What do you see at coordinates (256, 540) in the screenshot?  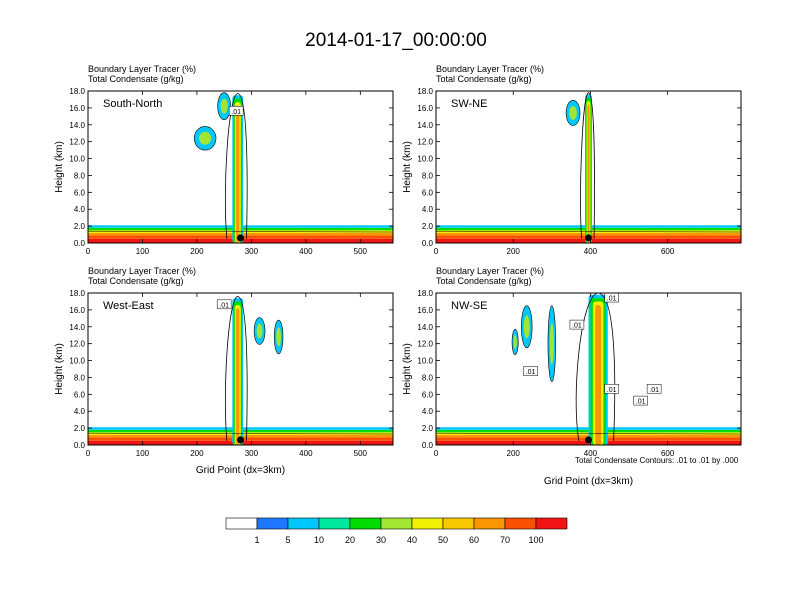 I see `colorbar-label-0: 1` at bounding box center [256, 540].